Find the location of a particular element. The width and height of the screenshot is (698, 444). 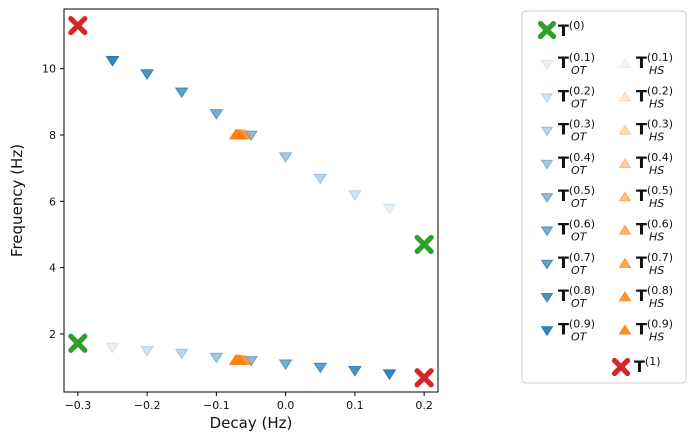

legend-label-hs: T(0.6) HS is located at coordinates (654, 231).